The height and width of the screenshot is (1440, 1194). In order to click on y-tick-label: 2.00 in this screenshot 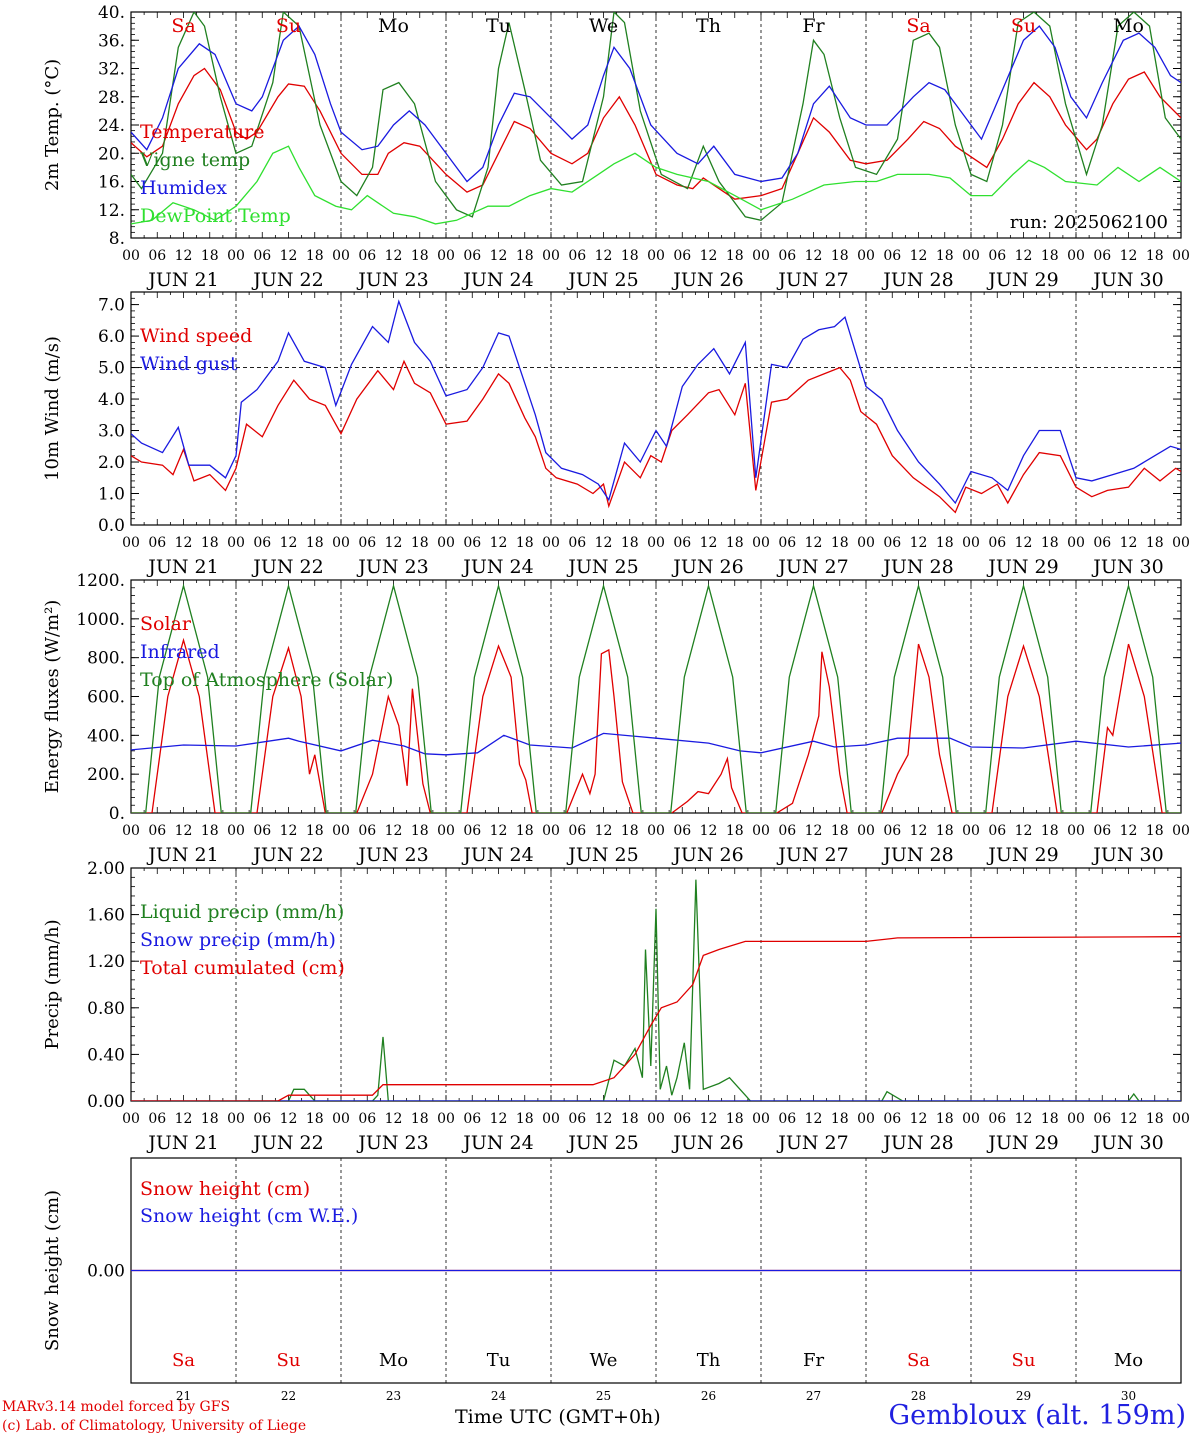, I will do `click(106, 869)`.